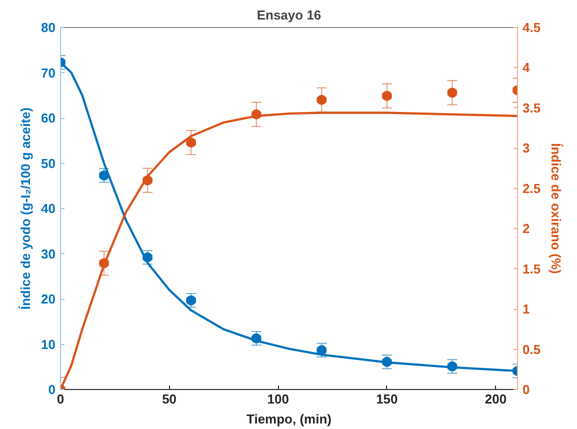 This screenshot has height=429, width=577. I want to click on y2-axis-title: Índice de oxirano (%), so click(556, 208).